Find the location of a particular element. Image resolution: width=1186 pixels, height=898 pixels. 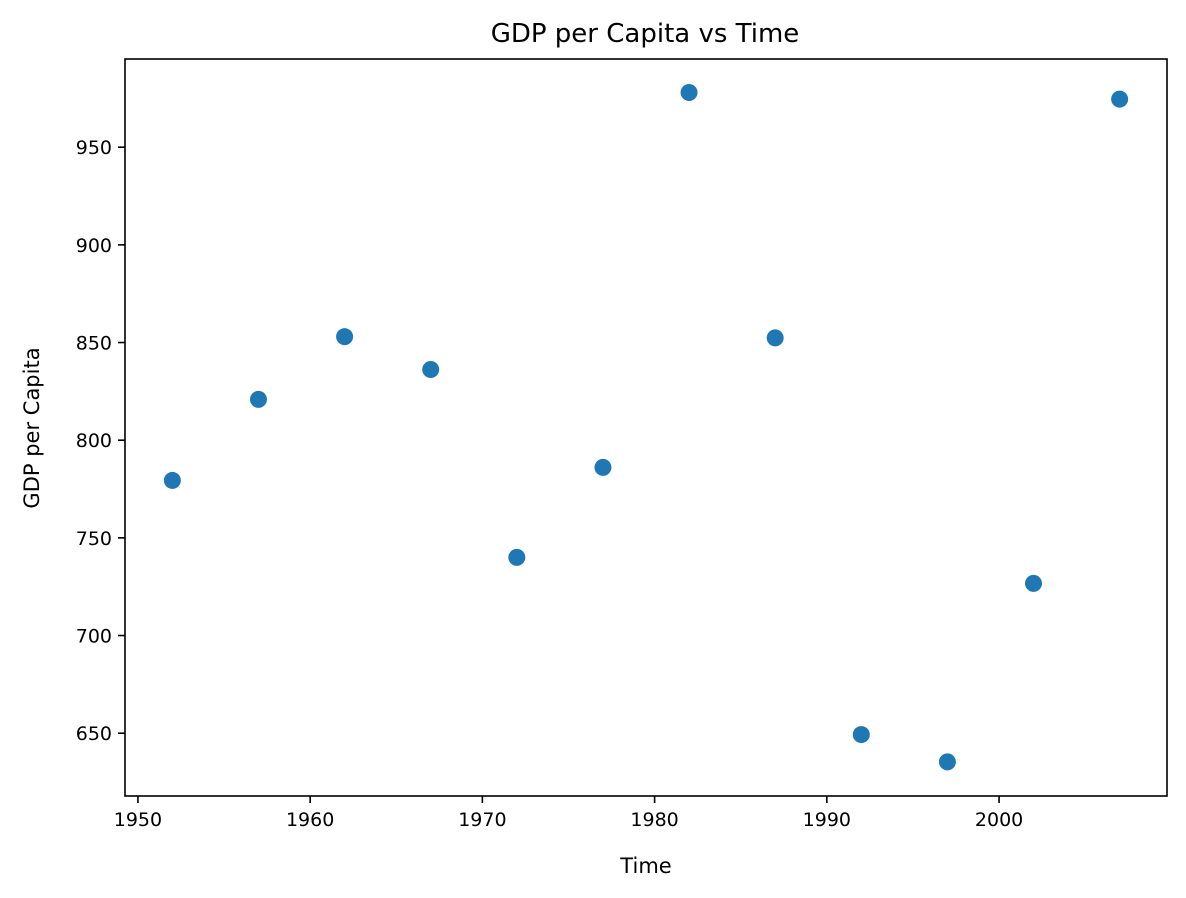

y-axis: 650 700 750 800 850 900 950 is located at coordinates (100, 441).